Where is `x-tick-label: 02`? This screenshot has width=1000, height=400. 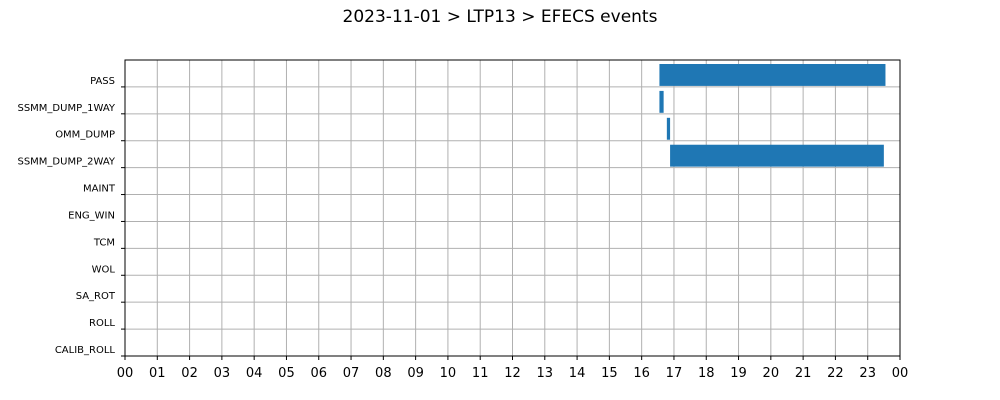 x-tick-label: 02 is located at coordinates (189, 373).